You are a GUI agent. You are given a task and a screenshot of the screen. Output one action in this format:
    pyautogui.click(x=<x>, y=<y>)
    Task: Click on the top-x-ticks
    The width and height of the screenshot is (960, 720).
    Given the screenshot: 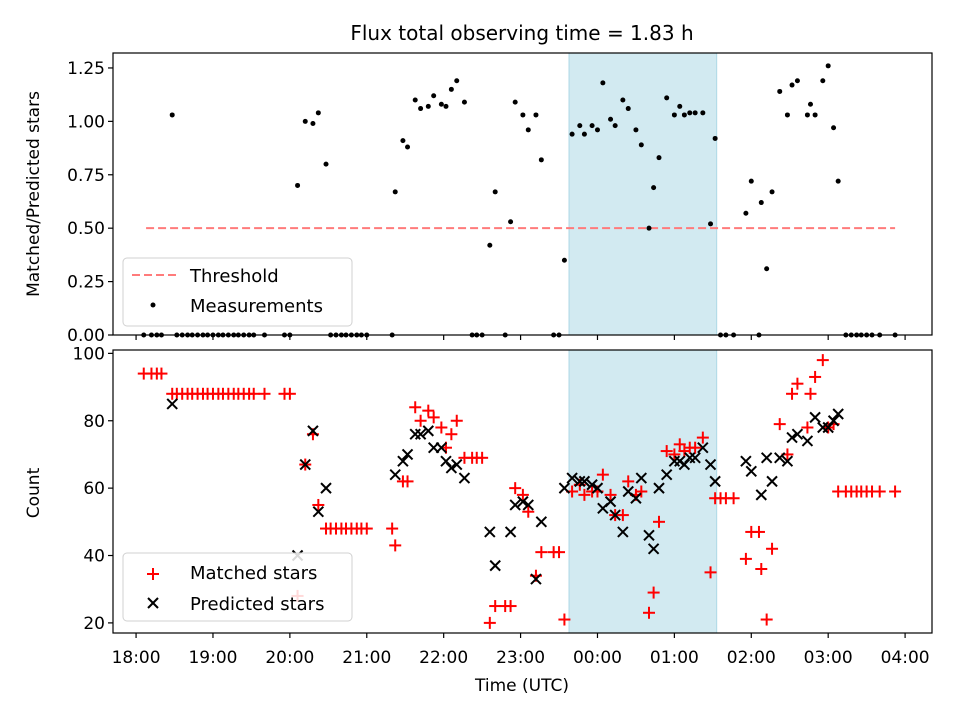 What is the action you would take?
    pyautogui.click(x=520, y=337)
    